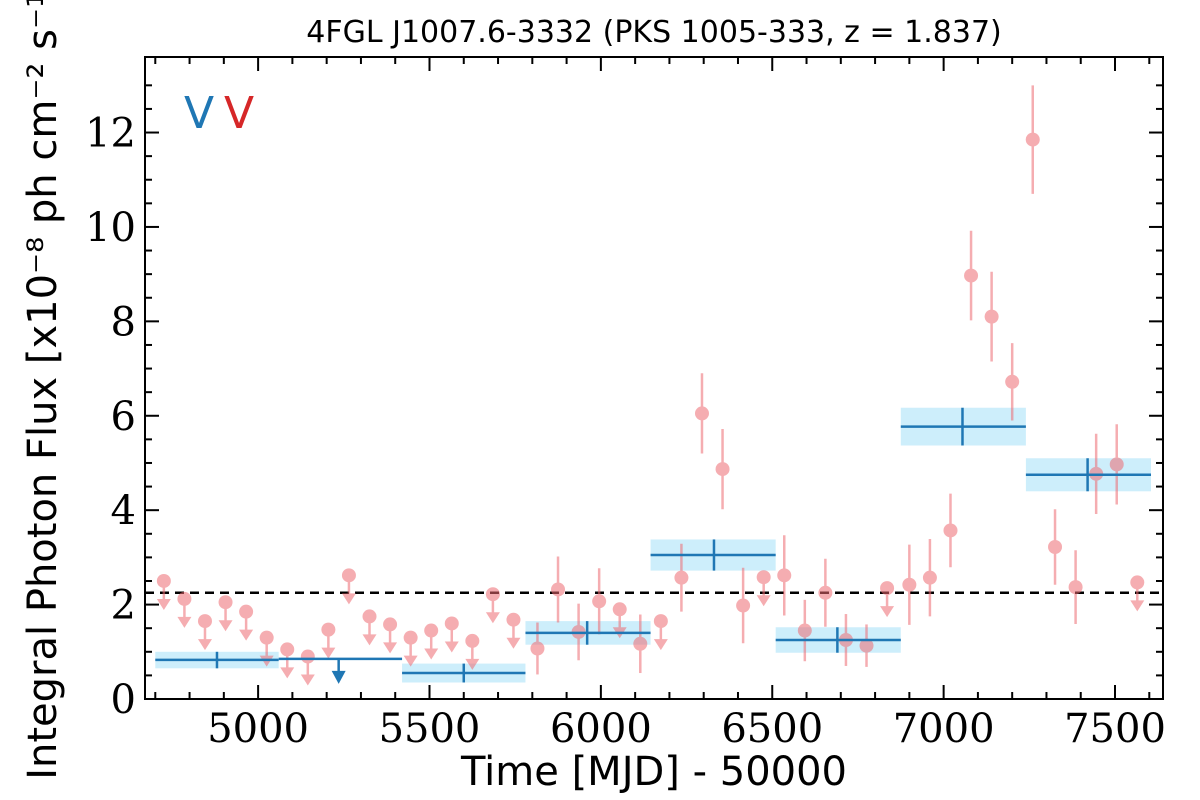 The height and width of the screenshot is (800, 1200). What do you see at coordinates (110, 228) in the screenshot?
I see `y-tick-label: 10` at bounding box center [110, 228].